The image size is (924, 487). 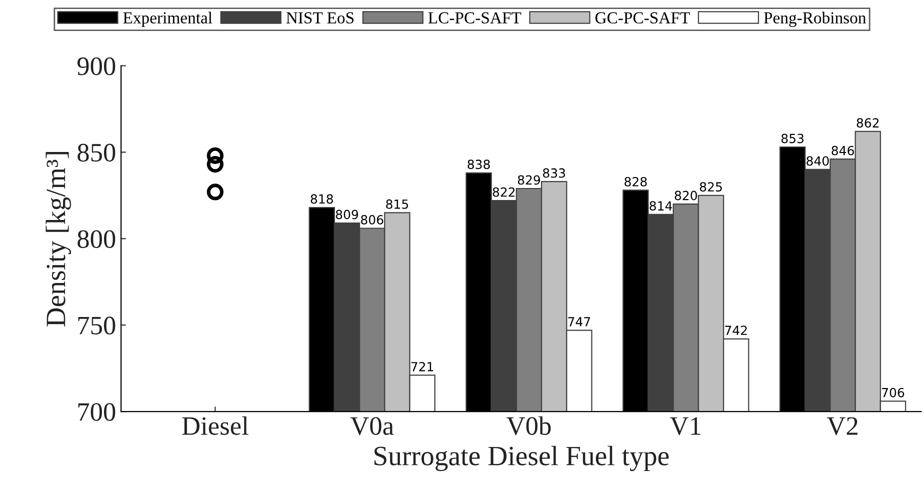 What do you see at coordinates (815, 19) in the screenshot?
I see `legend-label: Peng-Robinson` at bounding box center [815, 19].